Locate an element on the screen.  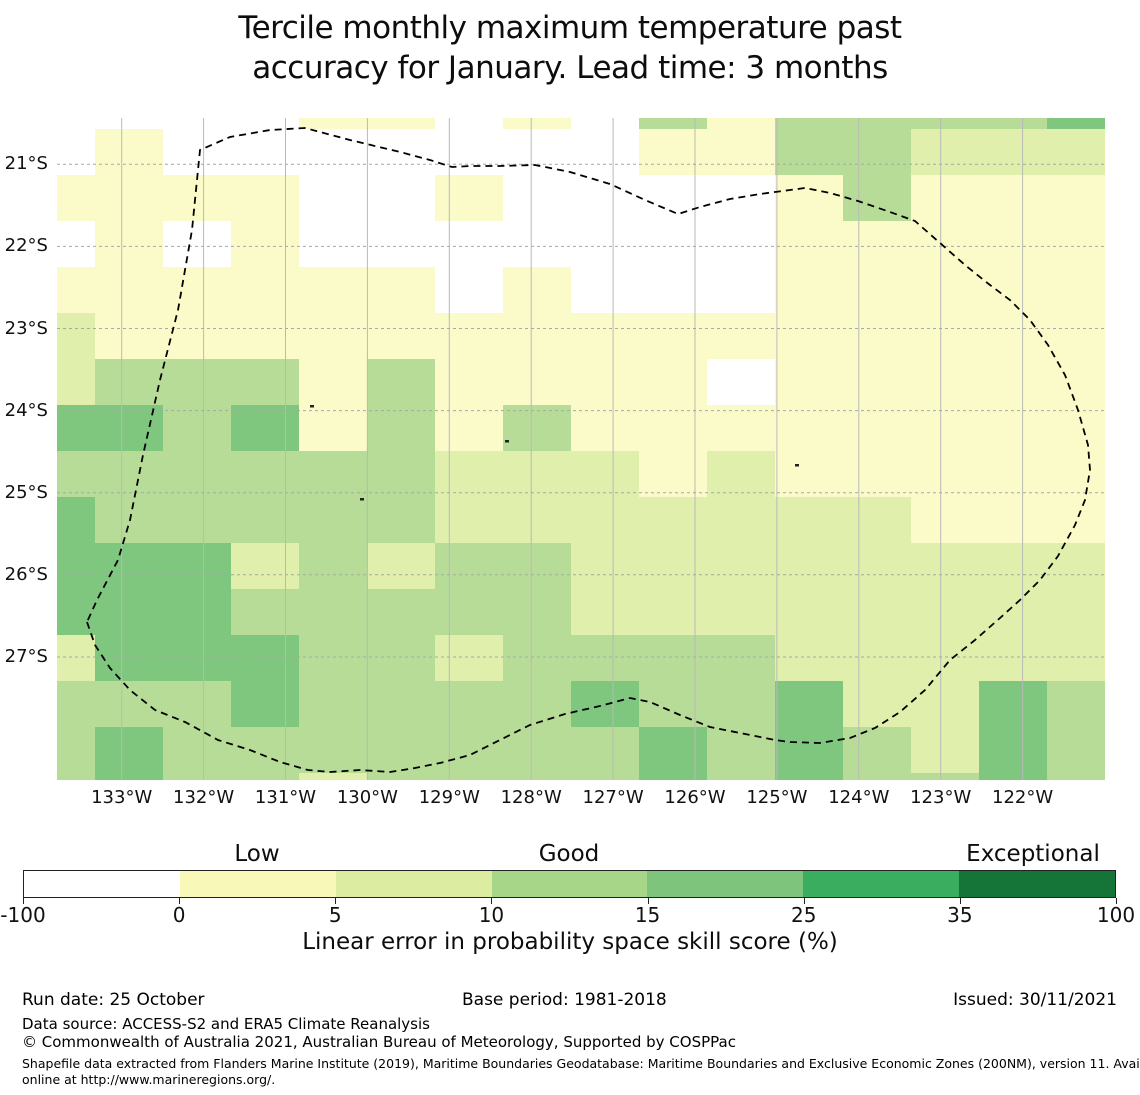
colorbar-tick-label: -100 is located at coordinates (23, 915).